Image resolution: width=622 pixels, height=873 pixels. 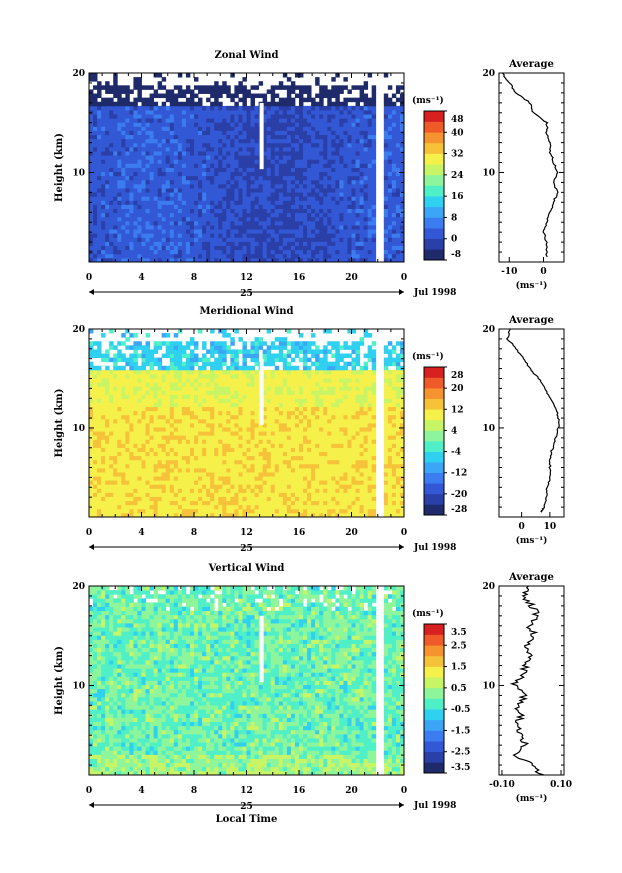 What do you see at coordinates (488, 74) in the screenshot?
I see `average-y-tick-label: 20` at bounding box center [488, 74].